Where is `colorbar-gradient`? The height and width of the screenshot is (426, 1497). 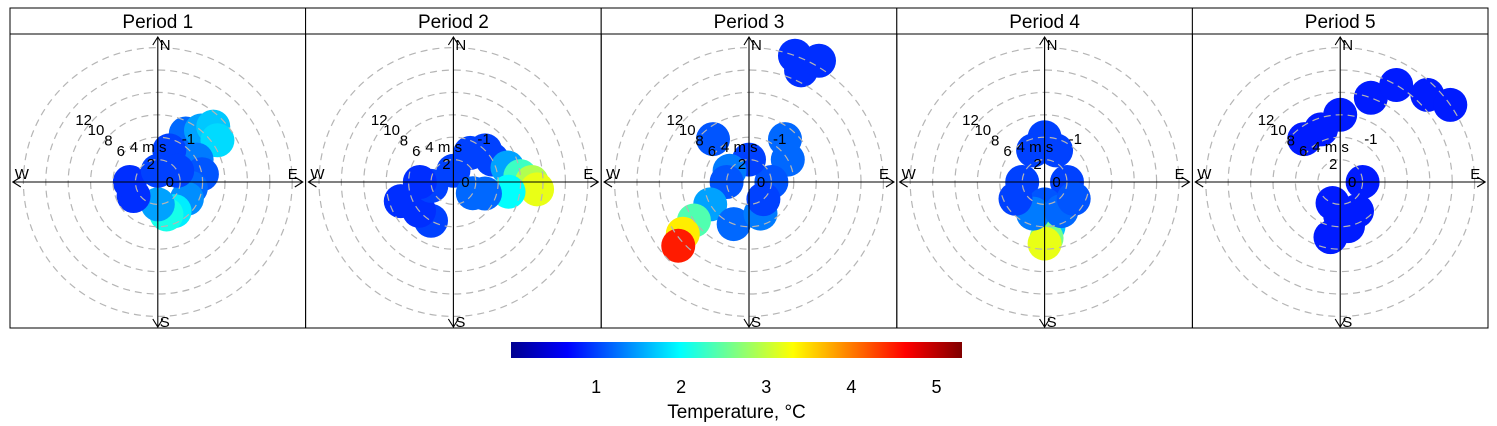
colorbar-gradient is located at coordinates (736, 350).